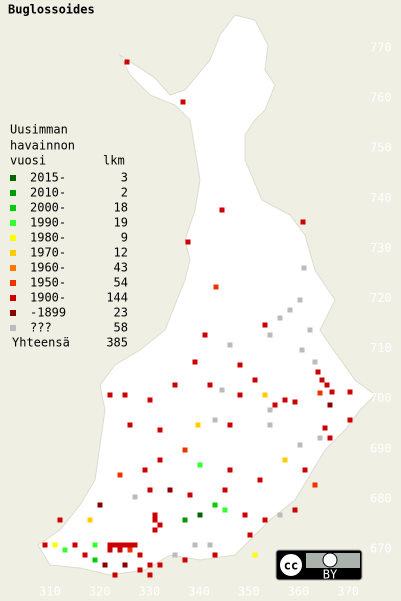 Image resolution: width=401 pixels, height=601 pixels. I want to click on x-axis-label: 330, so click(150, 592).